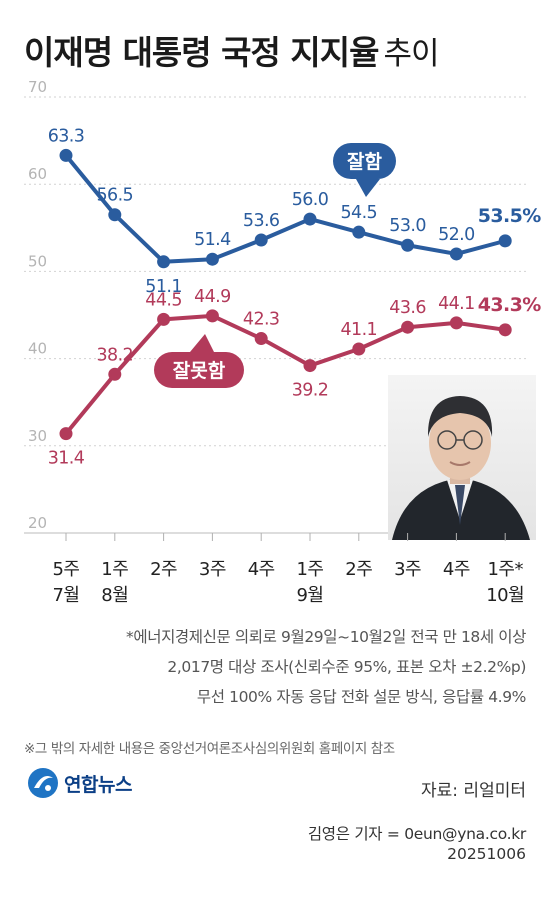 The width and height of the screenshot is (550, 917). What do you see at coordinates (115, 355) in the screenshot?
I see `value-label-잘못함-1: 38.2` at bounding box center [115, 355].